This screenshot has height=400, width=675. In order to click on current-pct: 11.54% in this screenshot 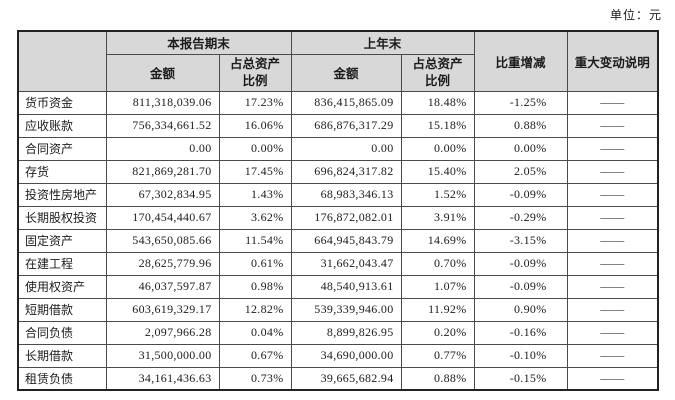, I will do `click(255, 240)`.